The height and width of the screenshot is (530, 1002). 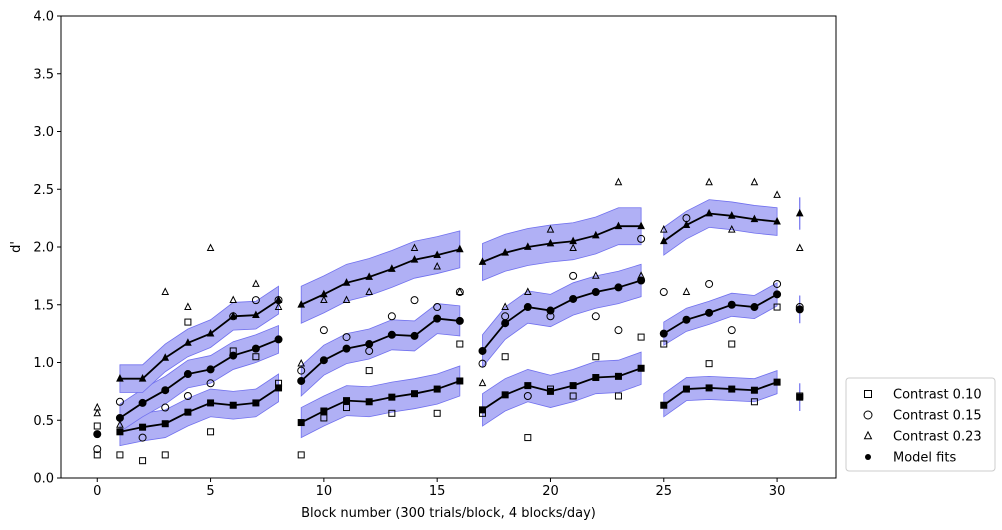 I want to click on x-axis-ticks: 0 5 10 15 20 25 30, so click(x=439, y=488).